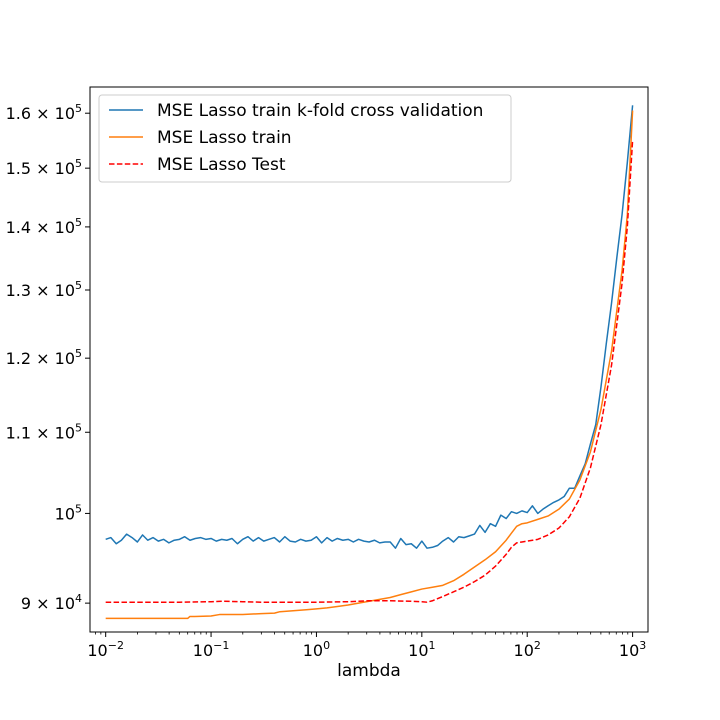 The image size is (720, 720). Describe the element at coordinates (44, 167) in the screenshot. I see `y-tick-label: 1.5 × 105` at that location.